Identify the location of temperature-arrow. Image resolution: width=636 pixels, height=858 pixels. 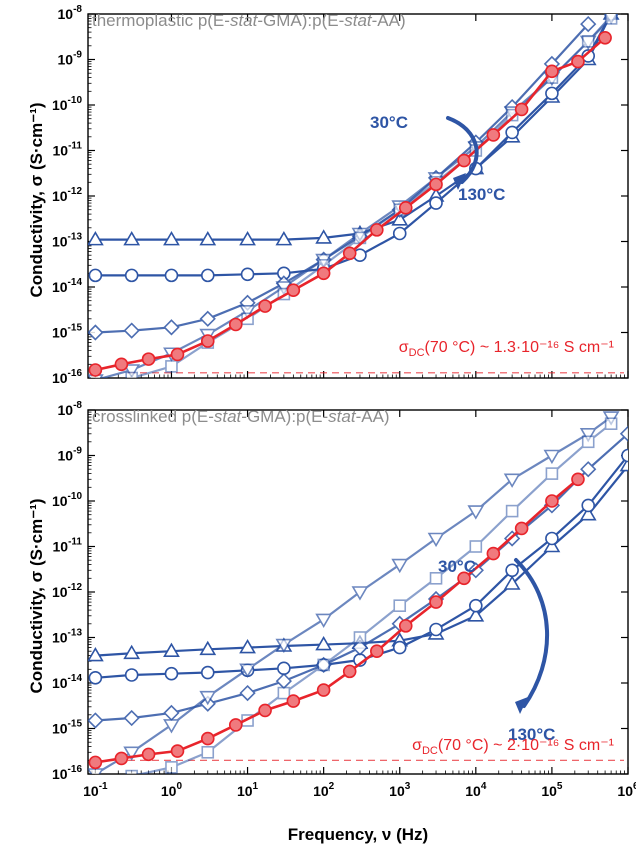
(531, 633).